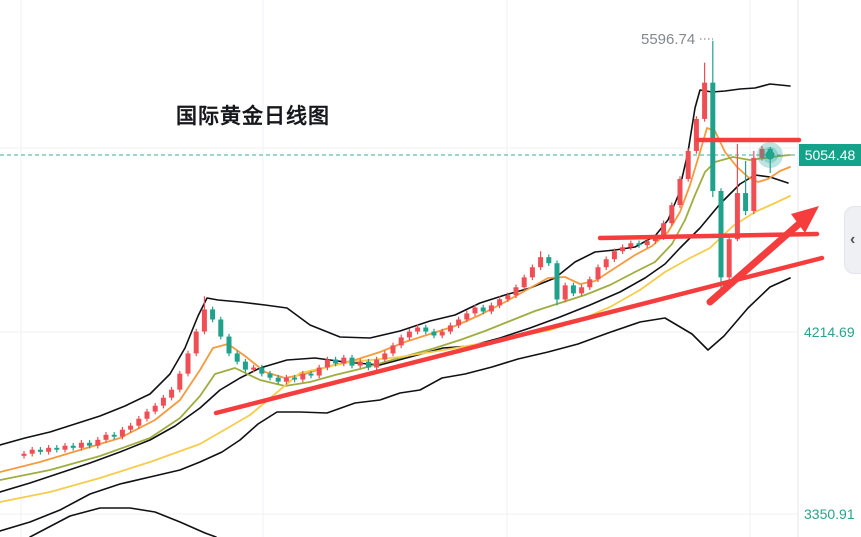 The image size is (861, 537). What do you see at coordinates (805, 219) in the screenshot?
I see `breakout-arrow-head` at bounding box center [805, 219].